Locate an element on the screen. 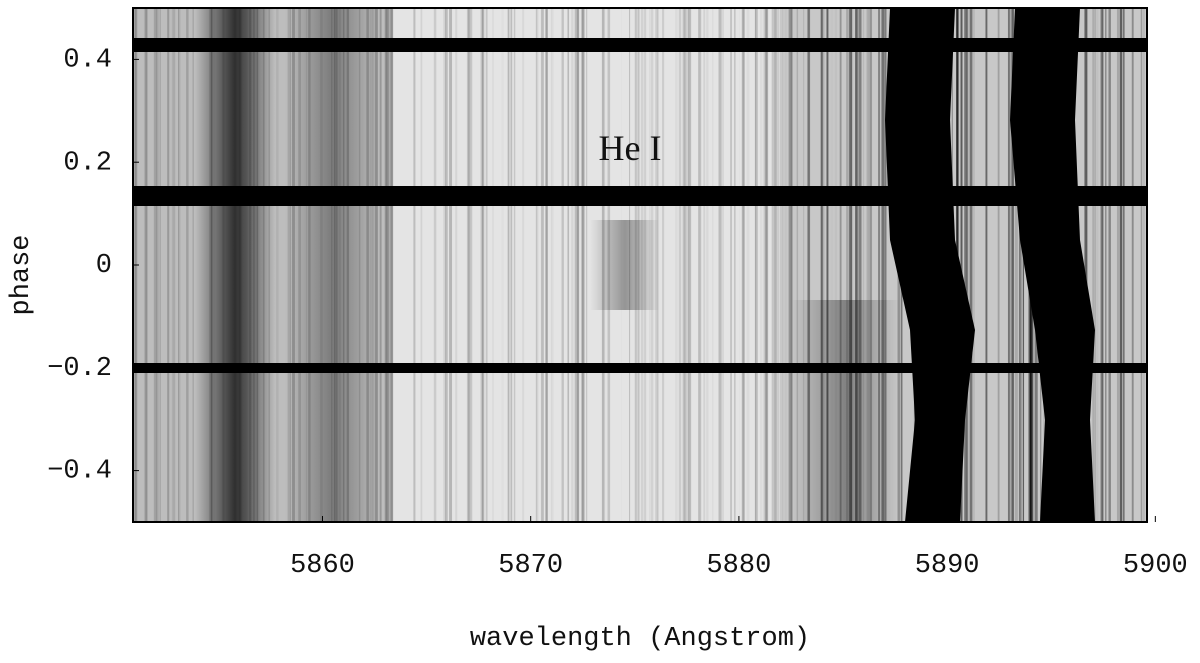 The image size is (1200, 663). y-tick-label: −0.2 is located at coordinates (79, 369).